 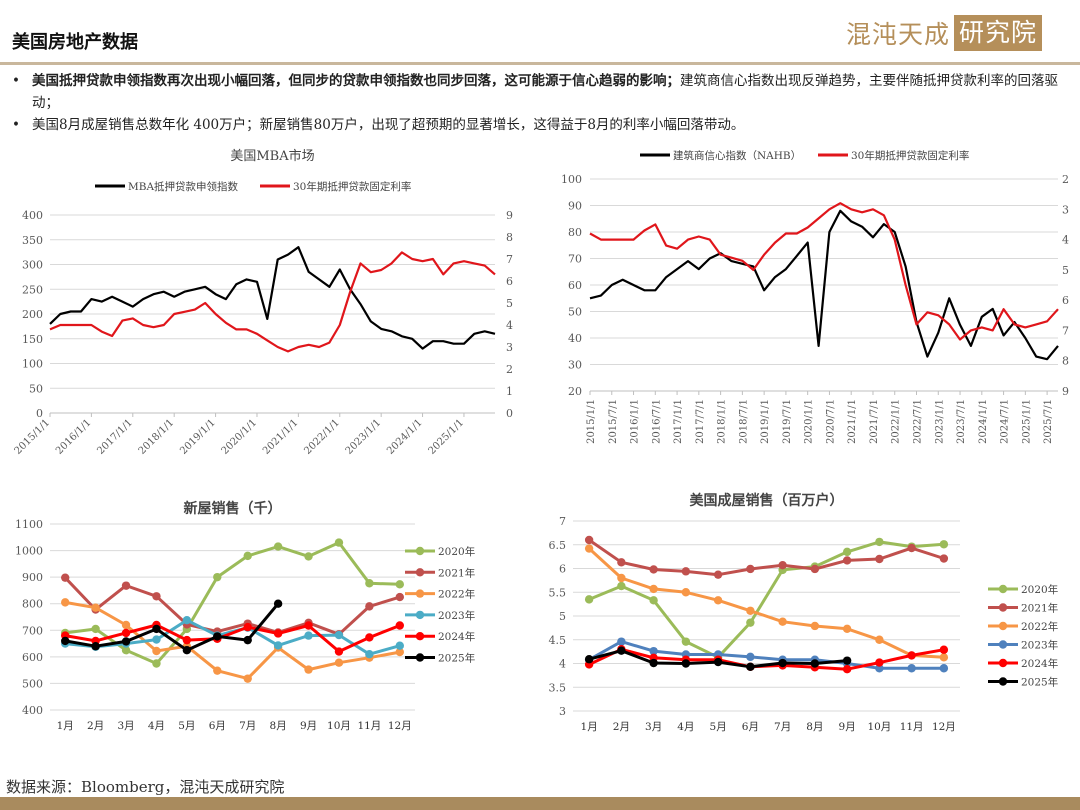 I want to click on y-tick-label: 1100, so click(x=29, y=524).